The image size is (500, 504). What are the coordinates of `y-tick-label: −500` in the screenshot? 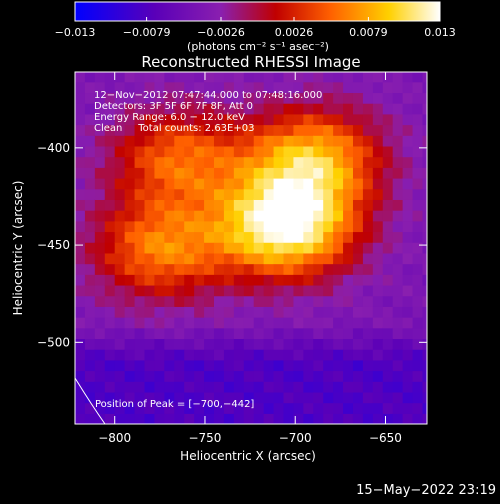 It's located at (53, 342).